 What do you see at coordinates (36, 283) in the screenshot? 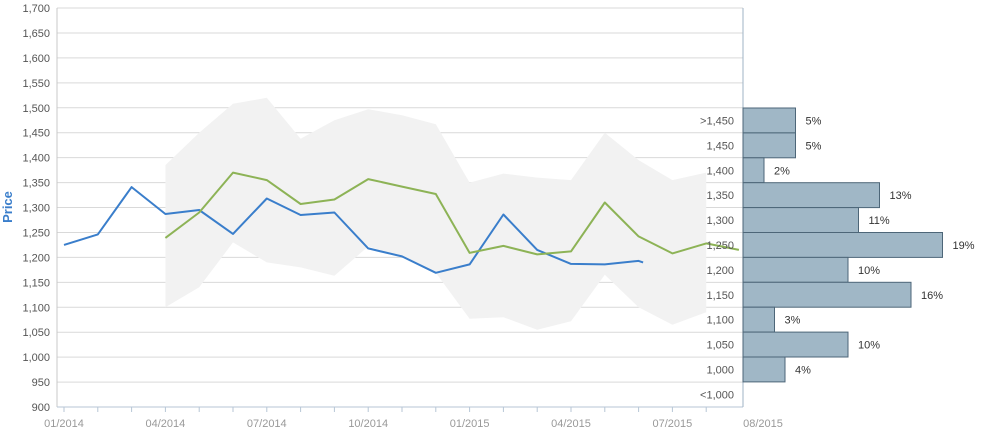
I see `y-tick-label: 1,150` at bounding box center [36, 283].